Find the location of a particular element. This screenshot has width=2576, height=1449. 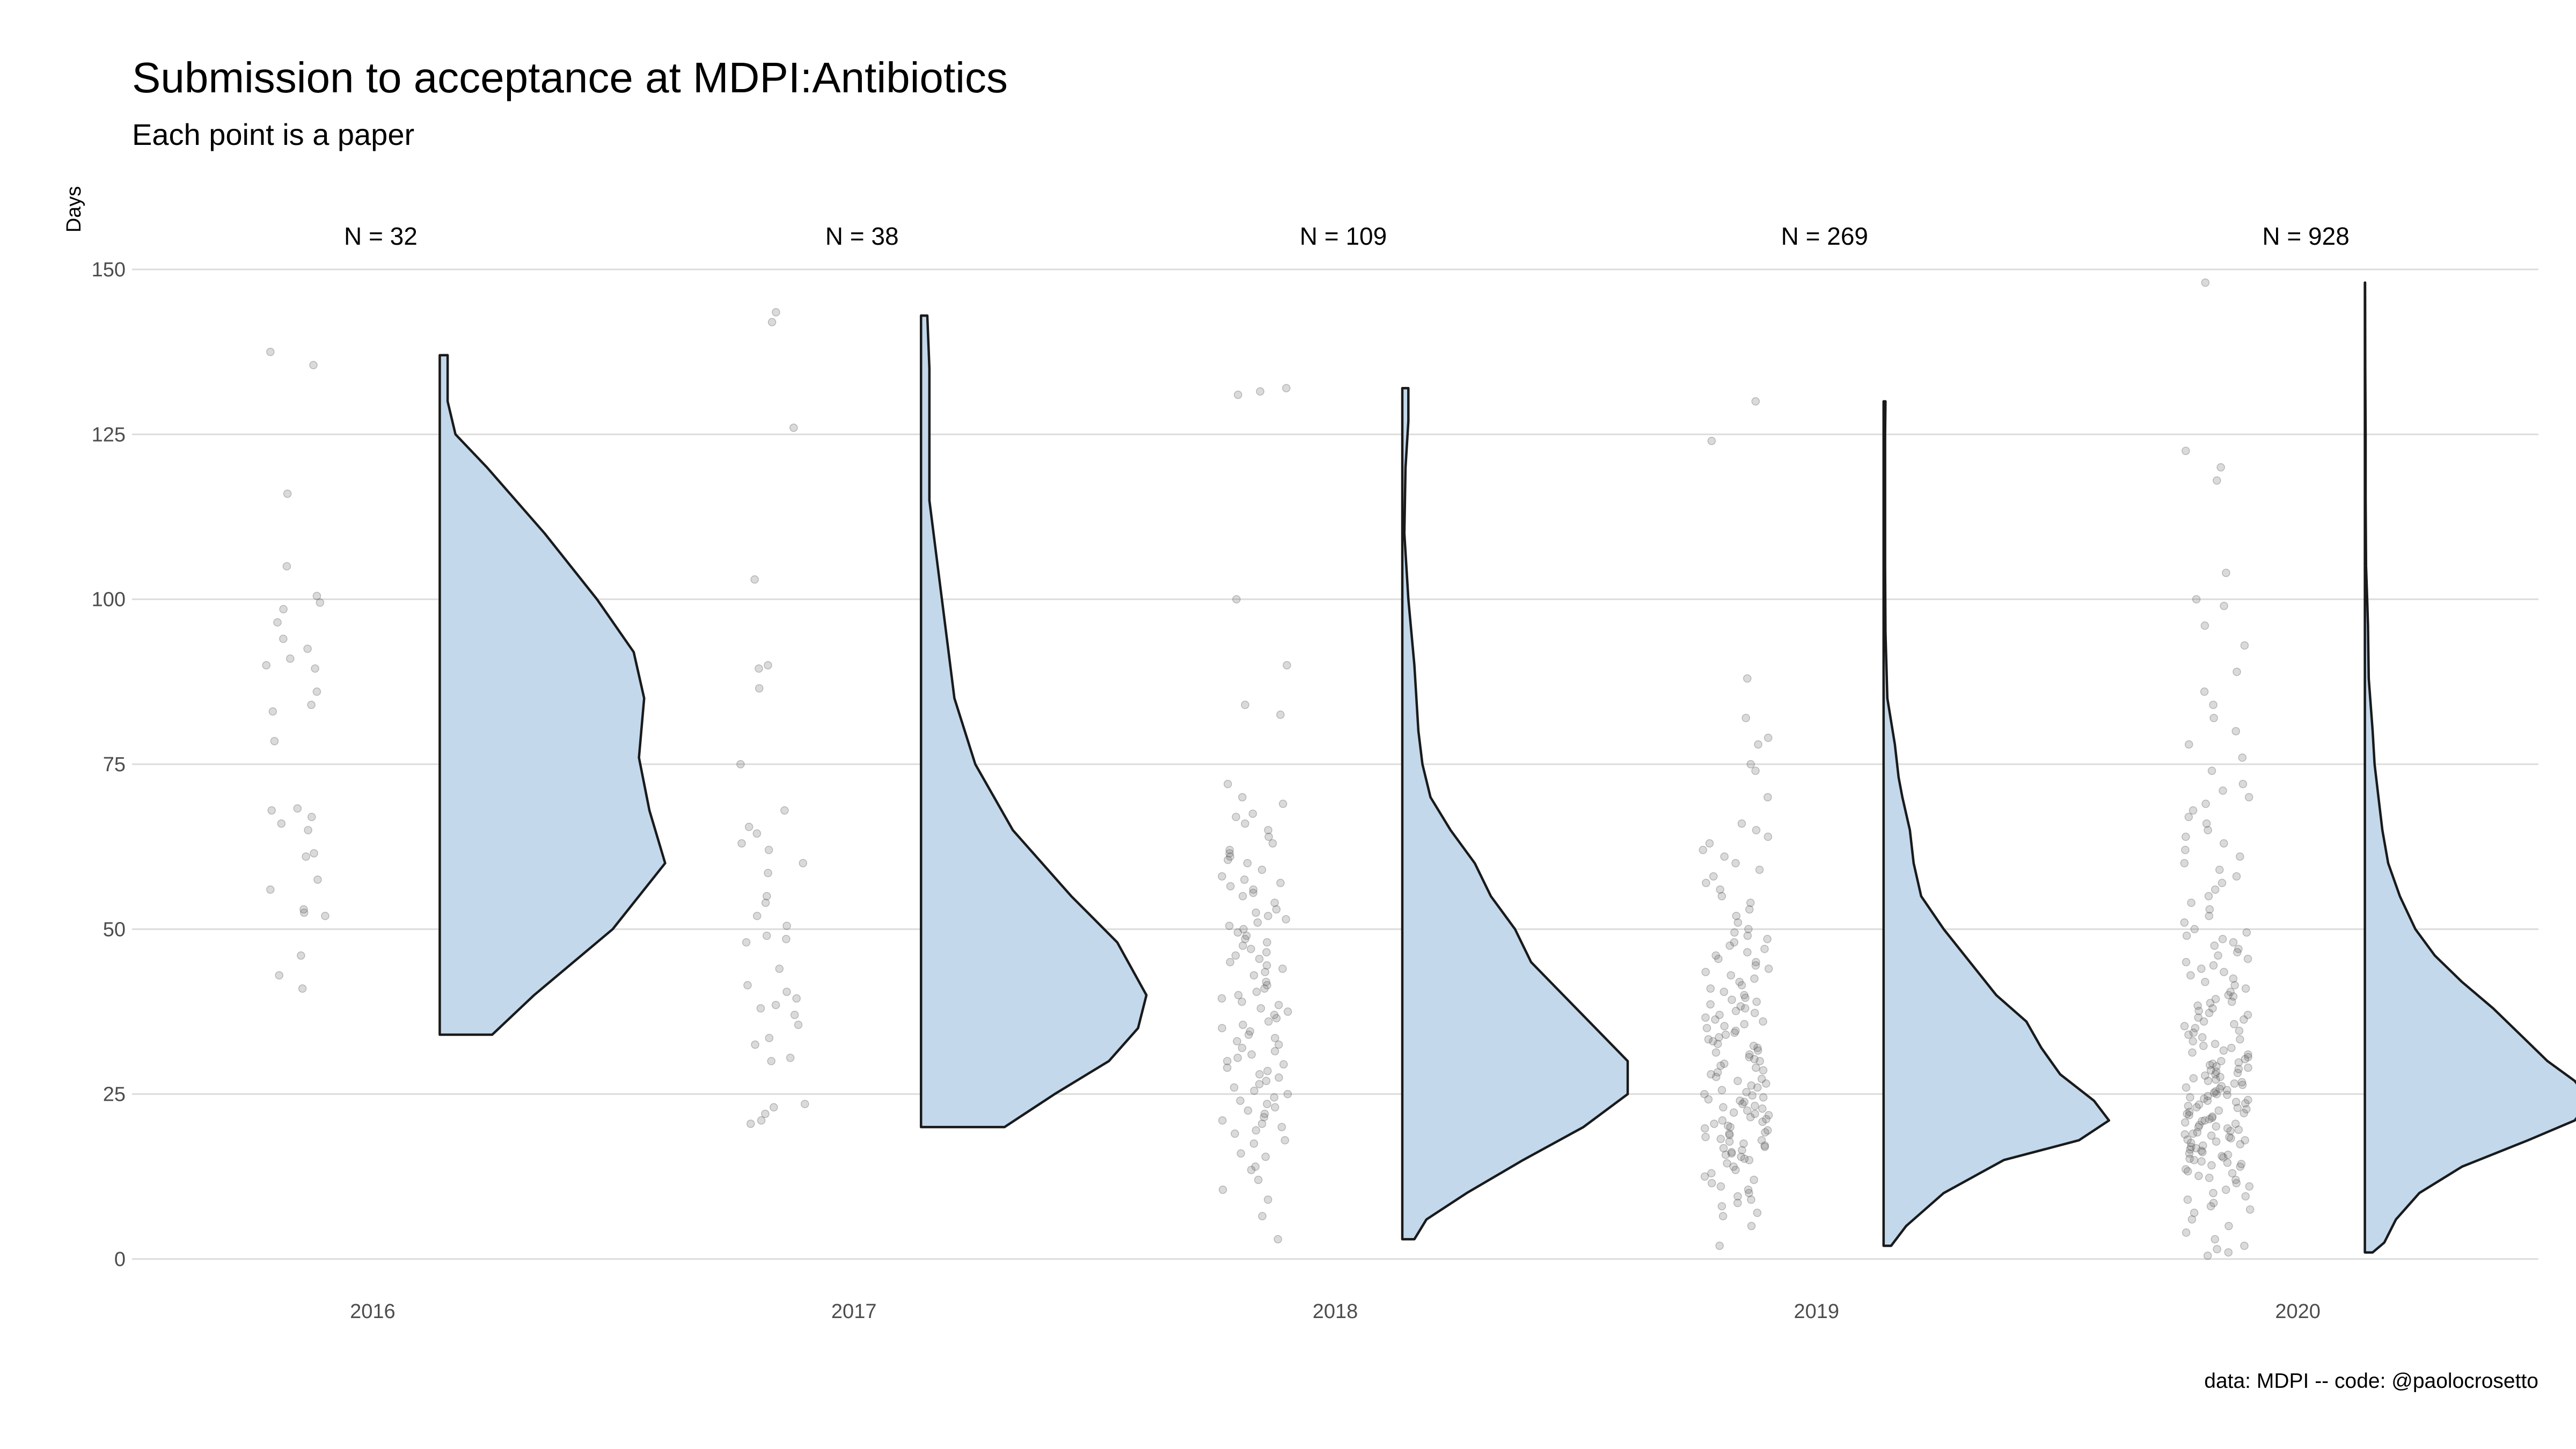

n-label-2016: N = 32 is located at coordinates (381, 236).